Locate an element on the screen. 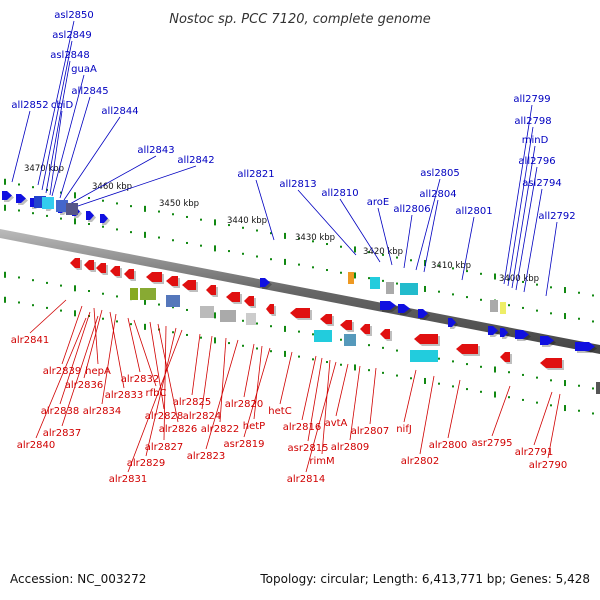  reverse-gene-label-alr2831: alr2831 is located at coordinates (128, 479).